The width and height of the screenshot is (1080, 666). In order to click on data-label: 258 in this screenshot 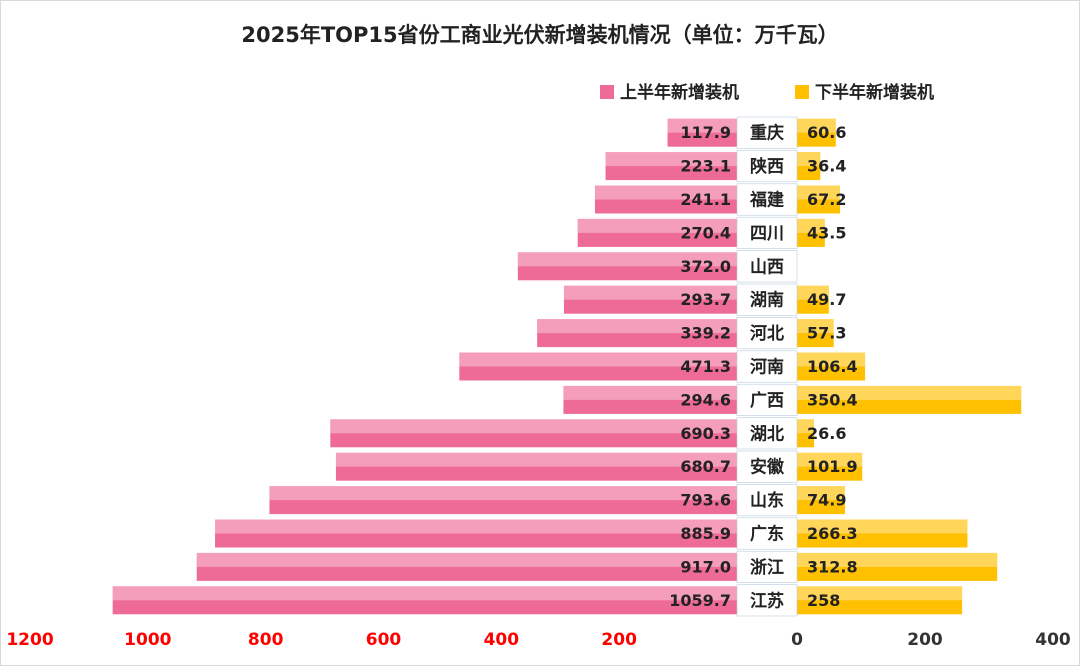, I will do `click(823, 600)`.